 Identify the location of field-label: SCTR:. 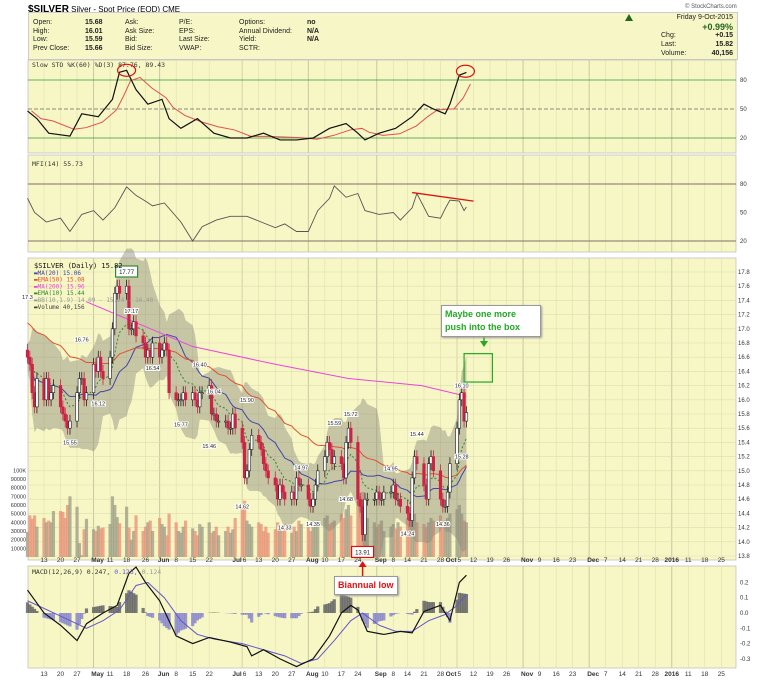
(249, 48).